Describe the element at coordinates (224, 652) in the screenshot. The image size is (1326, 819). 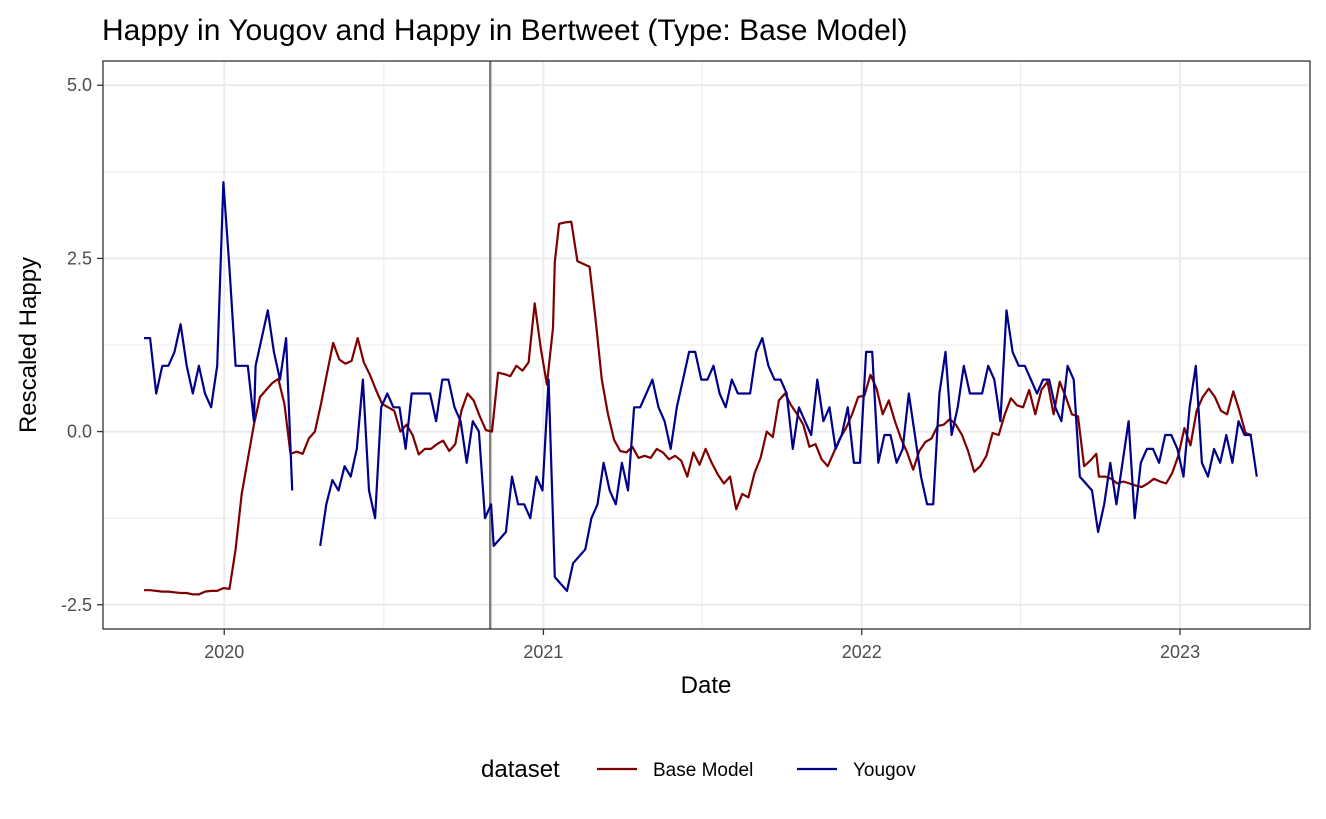
I see `x-tick-label: 2020` at that location.